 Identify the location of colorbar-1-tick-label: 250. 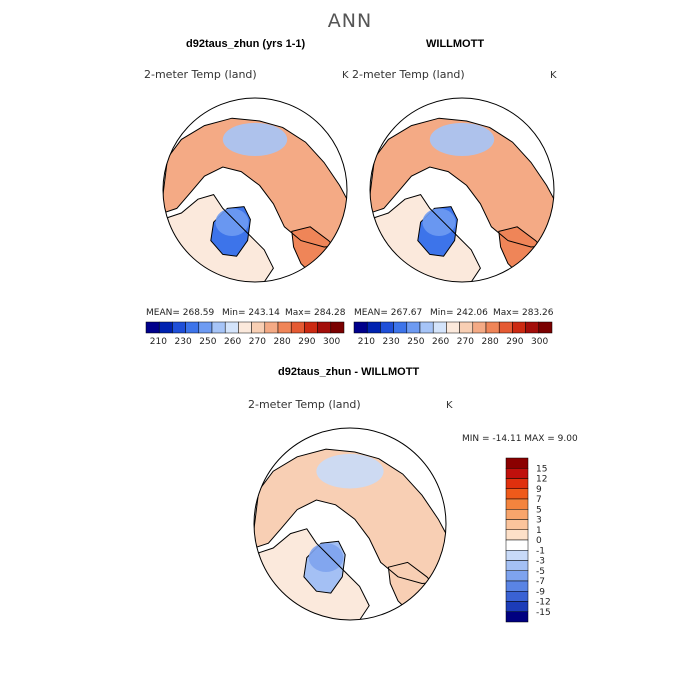
(415, 342).